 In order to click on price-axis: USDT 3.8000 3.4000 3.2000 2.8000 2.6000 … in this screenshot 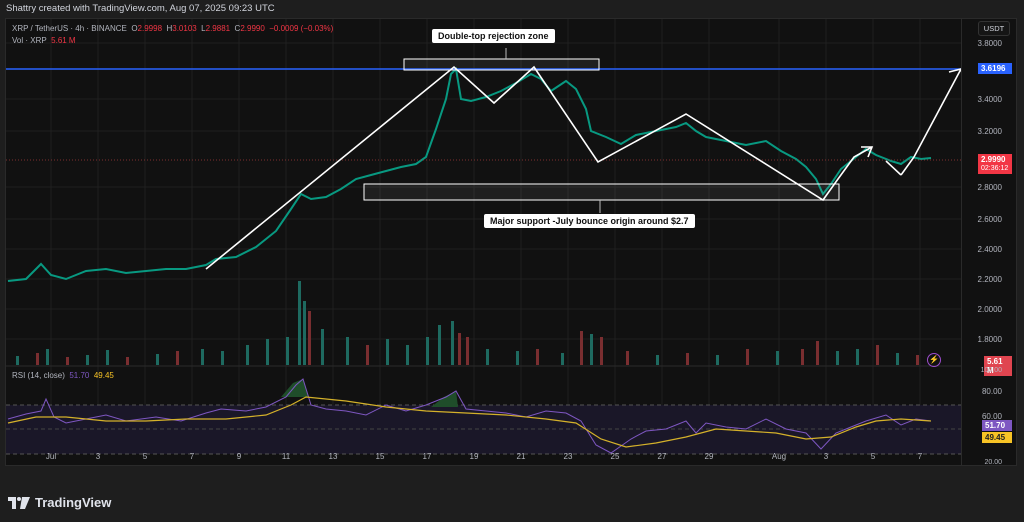, I will do `click(988, 242)`.